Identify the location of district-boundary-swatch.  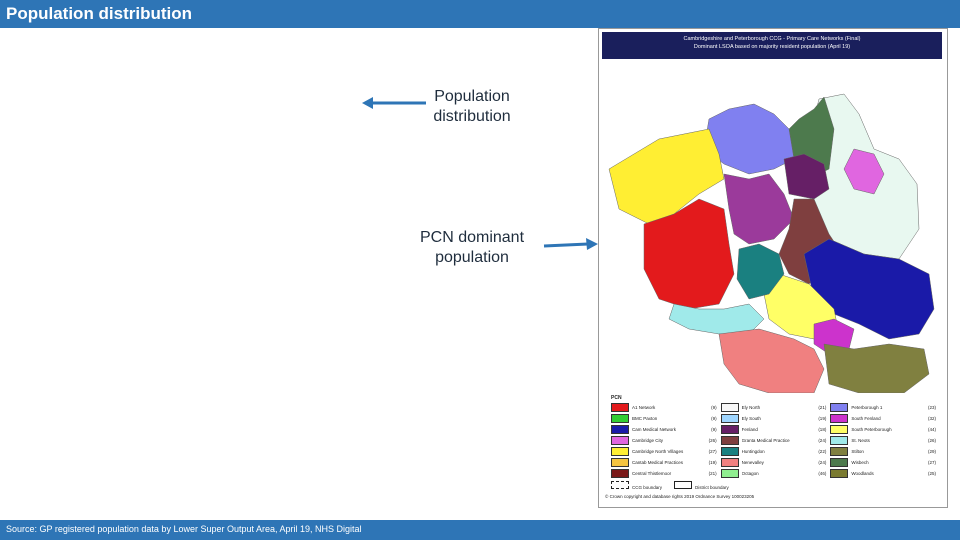
(683, 485).